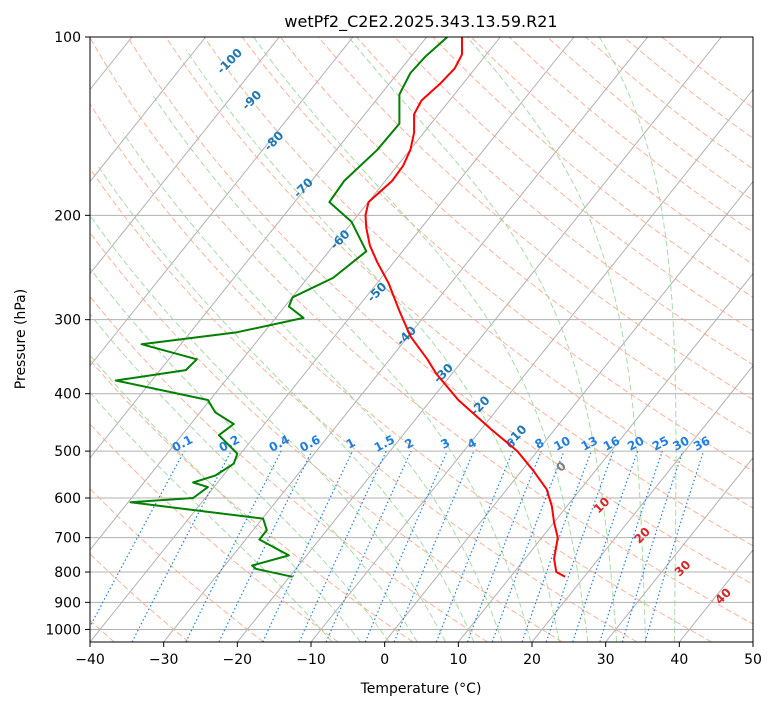 This screenshot has width=775, height=708. What do you see at coordinates (642, 536) in the screenshot?
I see `dry-adiabat-label: 20` at bounding box center [642, 536].